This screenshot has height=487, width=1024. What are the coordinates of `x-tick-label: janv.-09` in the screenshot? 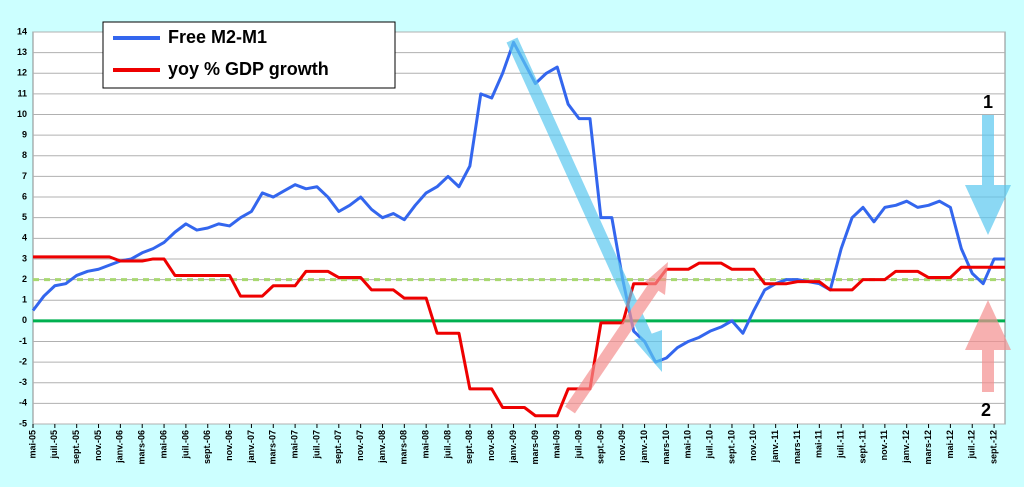 It's located at (513, 447).